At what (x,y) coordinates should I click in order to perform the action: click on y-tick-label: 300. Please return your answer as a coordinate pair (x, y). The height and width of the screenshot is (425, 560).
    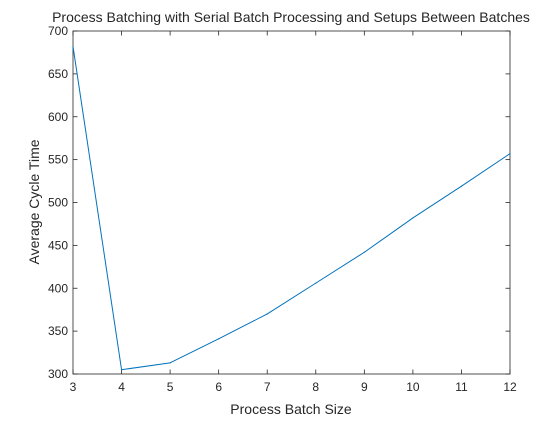
    Looking at the image, I should click on (58, 374).